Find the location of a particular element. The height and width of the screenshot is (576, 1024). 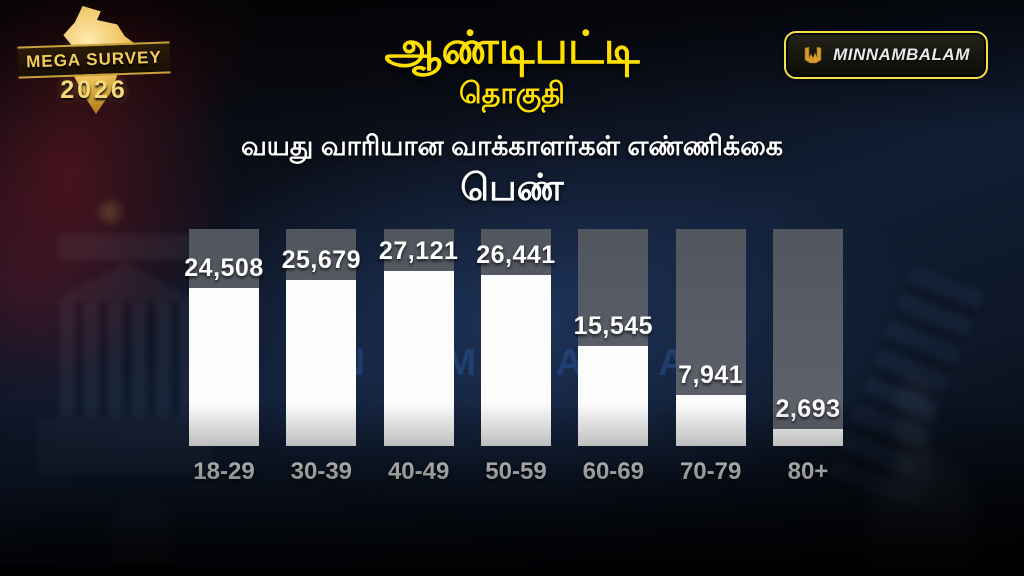

brand-badge: MINNAMBALAM is located at coordinates (886, 55).